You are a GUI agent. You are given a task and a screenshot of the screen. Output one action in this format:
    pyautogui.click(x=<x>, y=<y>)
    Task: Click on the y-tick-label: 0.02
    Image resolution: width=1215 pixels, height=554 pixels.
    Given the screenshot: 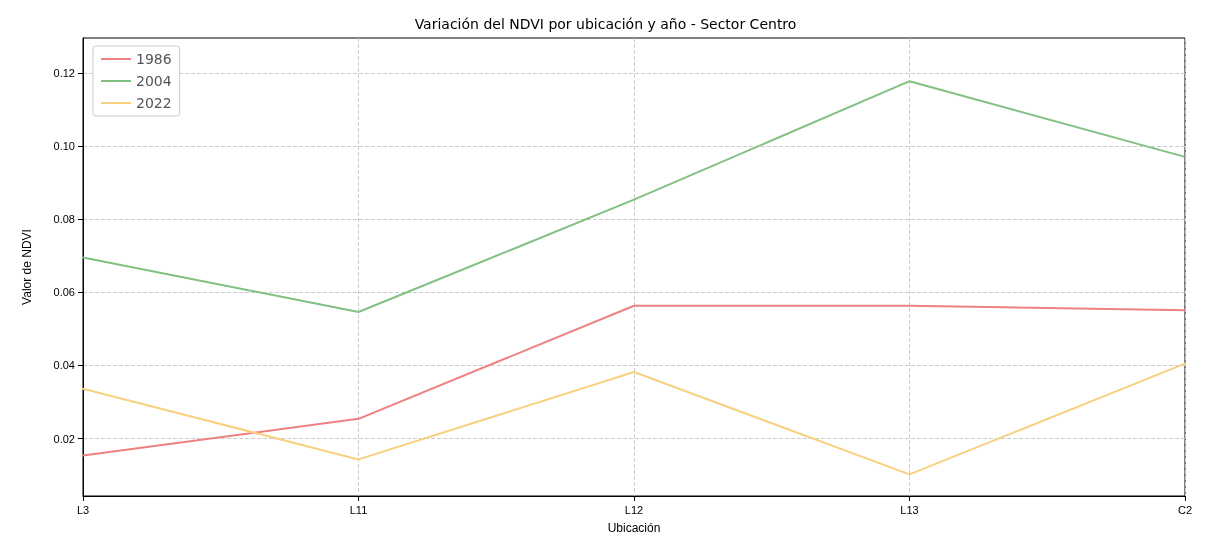 What is the action you would take?
    pyautogui.click(x=64, y=438)
    